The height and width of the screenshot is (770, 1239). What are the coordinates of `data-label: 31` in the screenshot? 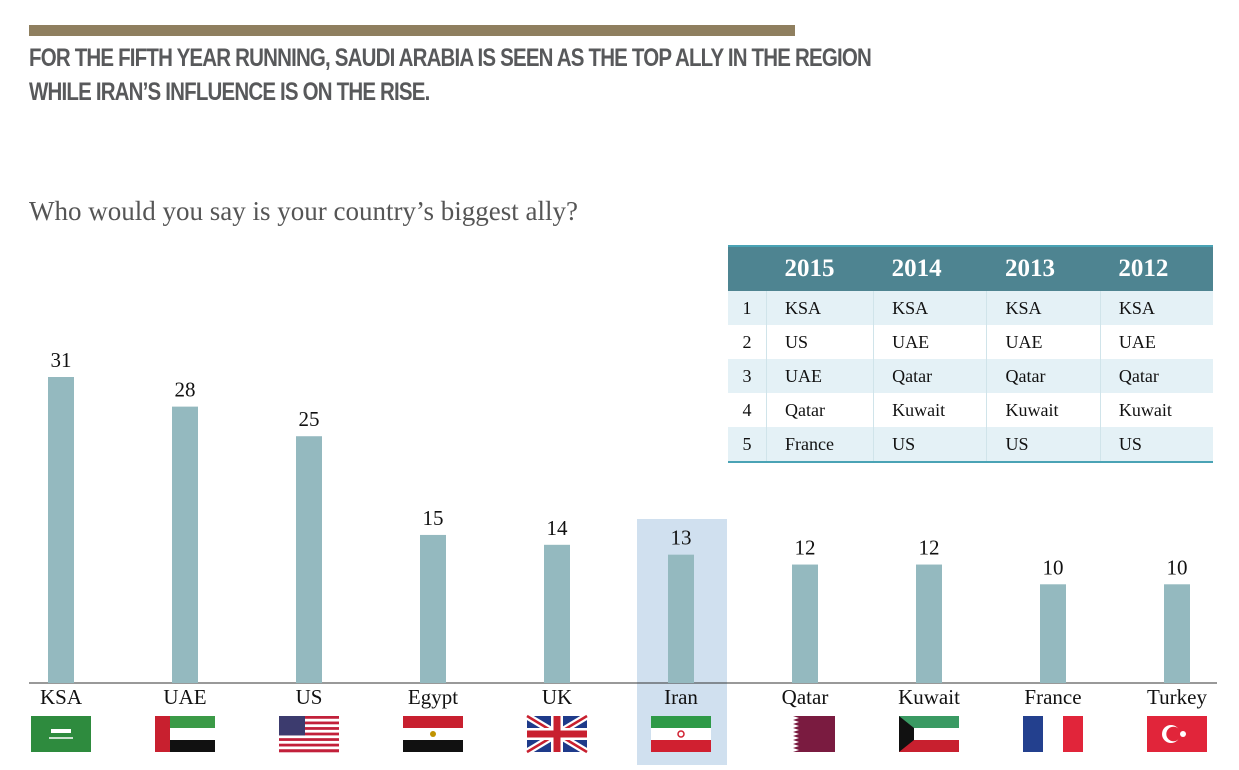 It's located at (61, 360).